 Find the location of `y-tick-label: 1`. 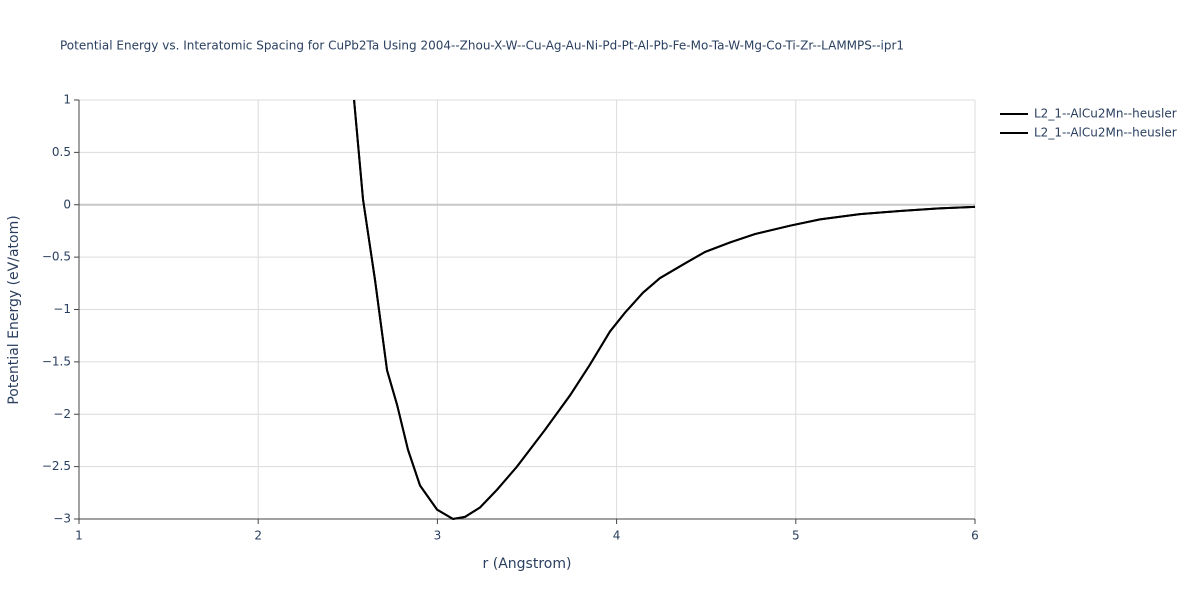

y-tick-label: 1 is located at coordinates (67, 100).